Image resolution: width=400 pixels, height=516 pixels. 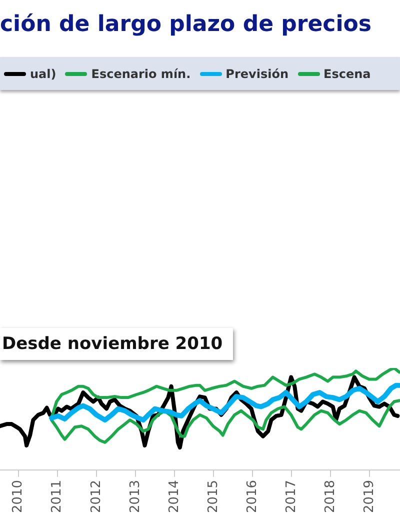 What do you see at coordinates (43, 73) in the screenshot?
I see `legend-label: ual)` at bounding box center [43, 73].